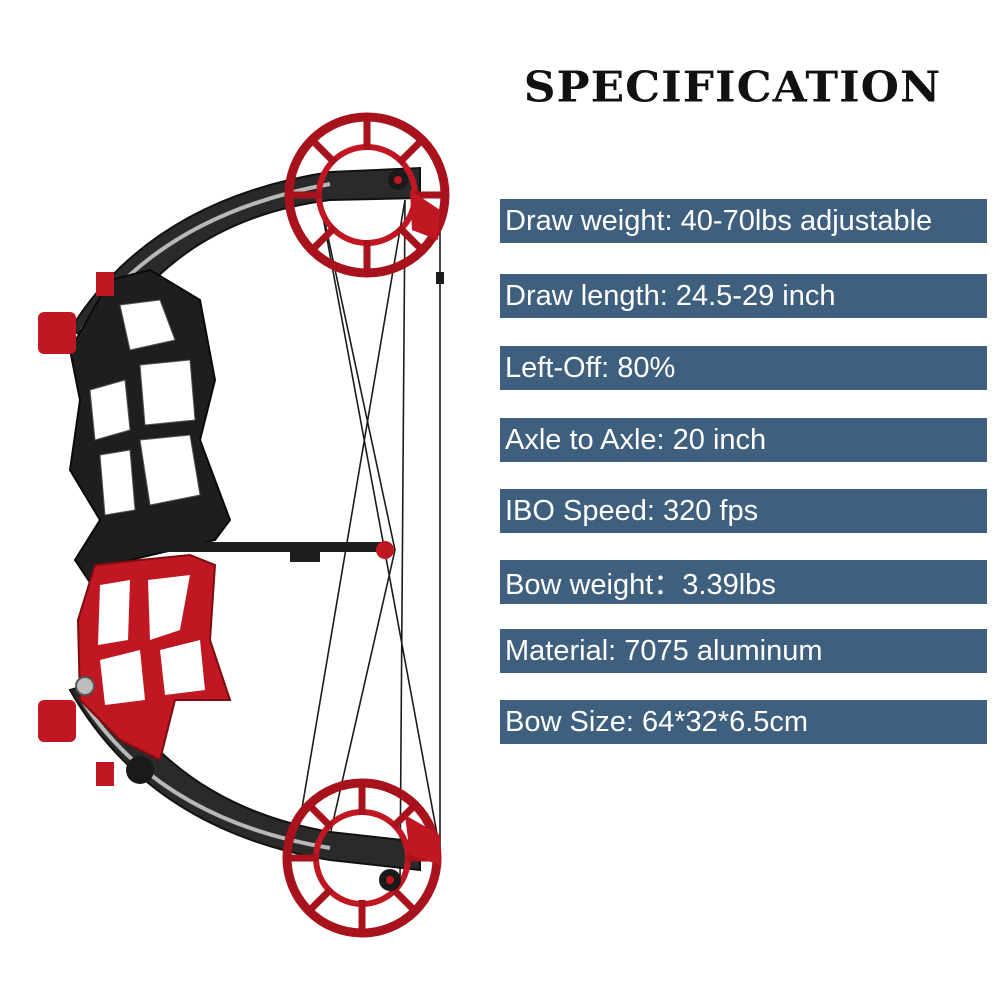 The height and width of the screenshot is (1000, 1000). What do you see at coordinates (719, 220) in the screenshot?
I see `spec-label: Draw weight: 40-70lbs adjustable` at bounding box center [719, 220].